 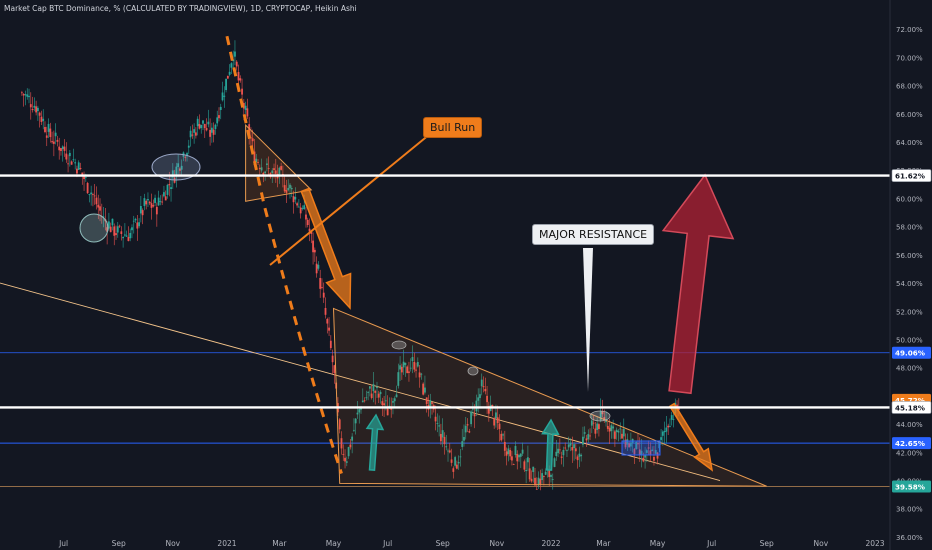 What do you see at coordinates (909, 58) in the screenshot?
I see `price-tick-label: 70.00%` at bounding box center [909, 58].